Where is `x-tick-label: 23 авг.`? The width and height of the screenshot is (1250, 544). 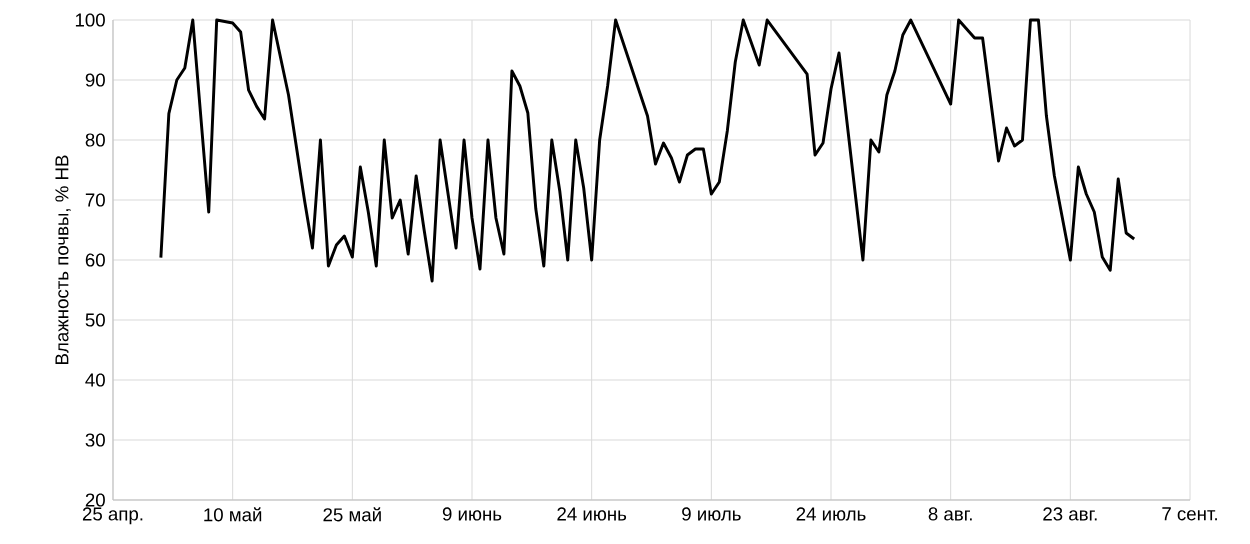 x-tick-label: 23 авг. is located at coordinates (1070, 514).